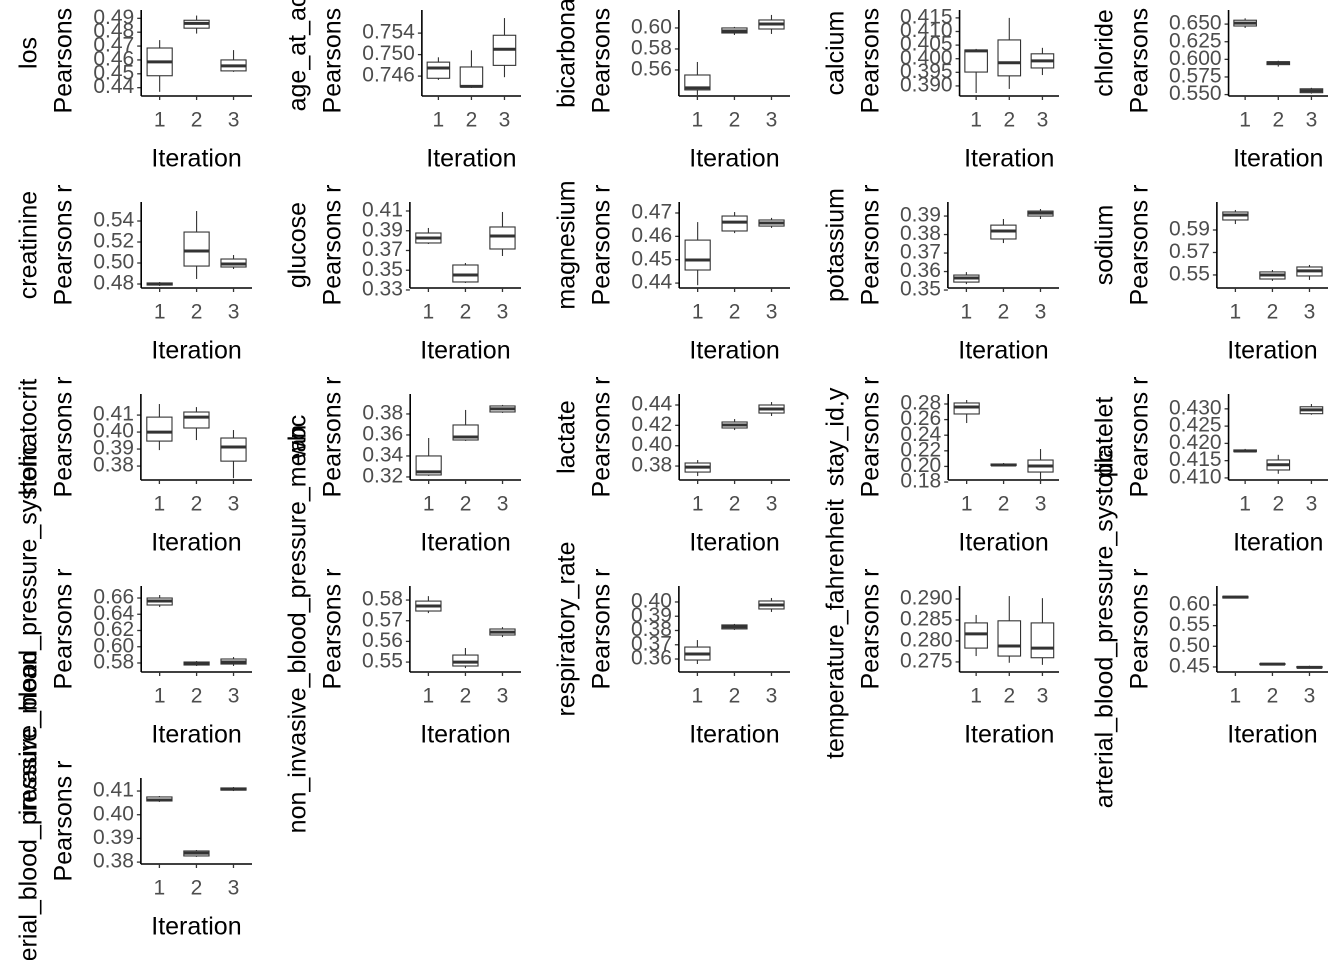 The width and height of the screenshot is (1344, 960). Describe the element at coordinates (1105, 245) in the screenshot. I see `panel-variable-label: sodium` at that location.